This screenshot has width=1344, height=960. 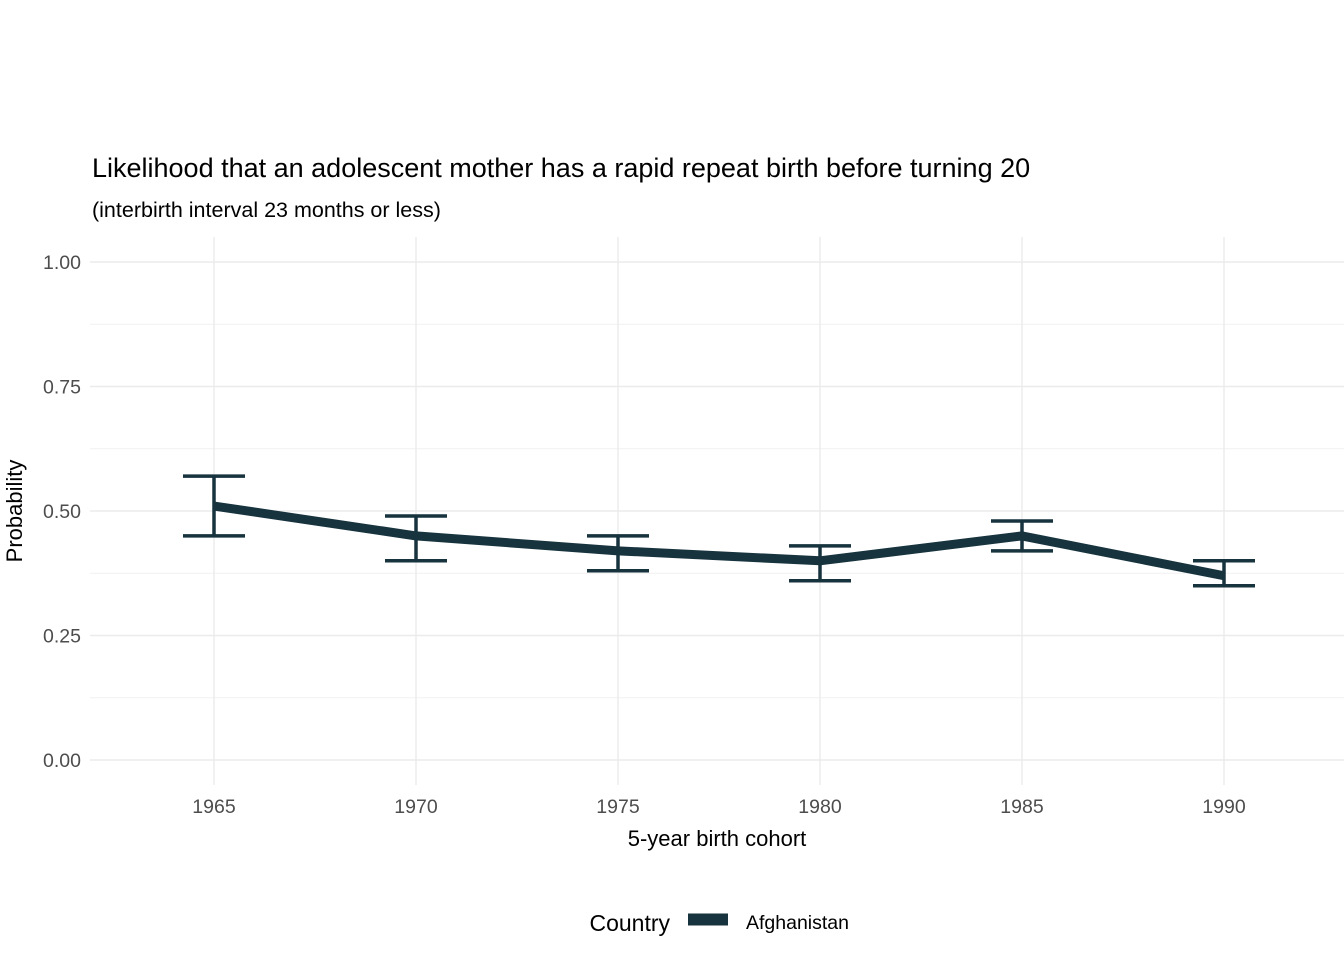 I want to click on chart-subtitle: (interbirth interval 23 months or less), so click(x=266, y=210).